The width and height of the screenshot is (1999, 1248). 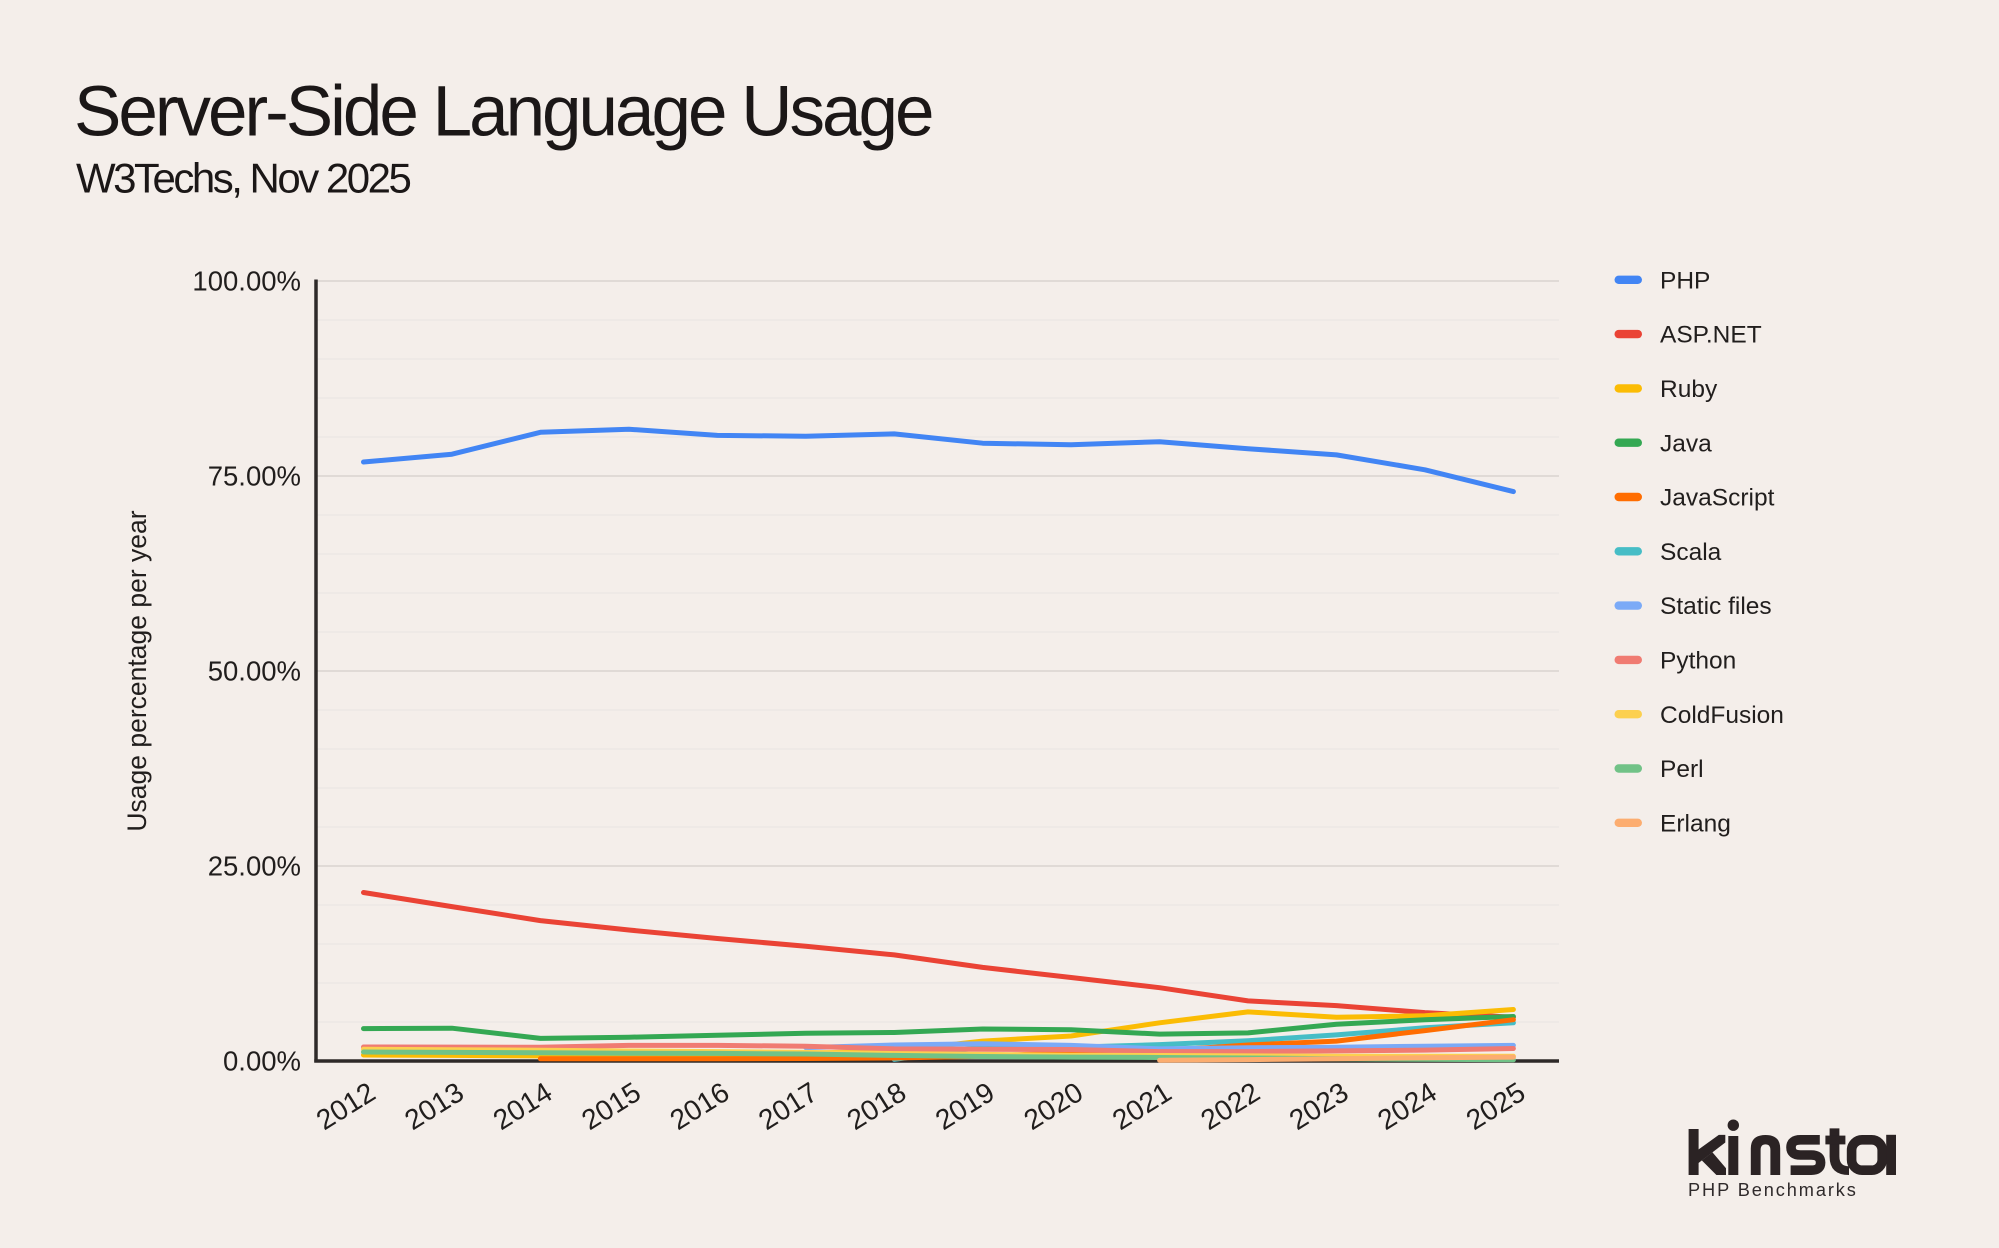 I want to click on svg-text: 2017, so click(x=788, y=1105).